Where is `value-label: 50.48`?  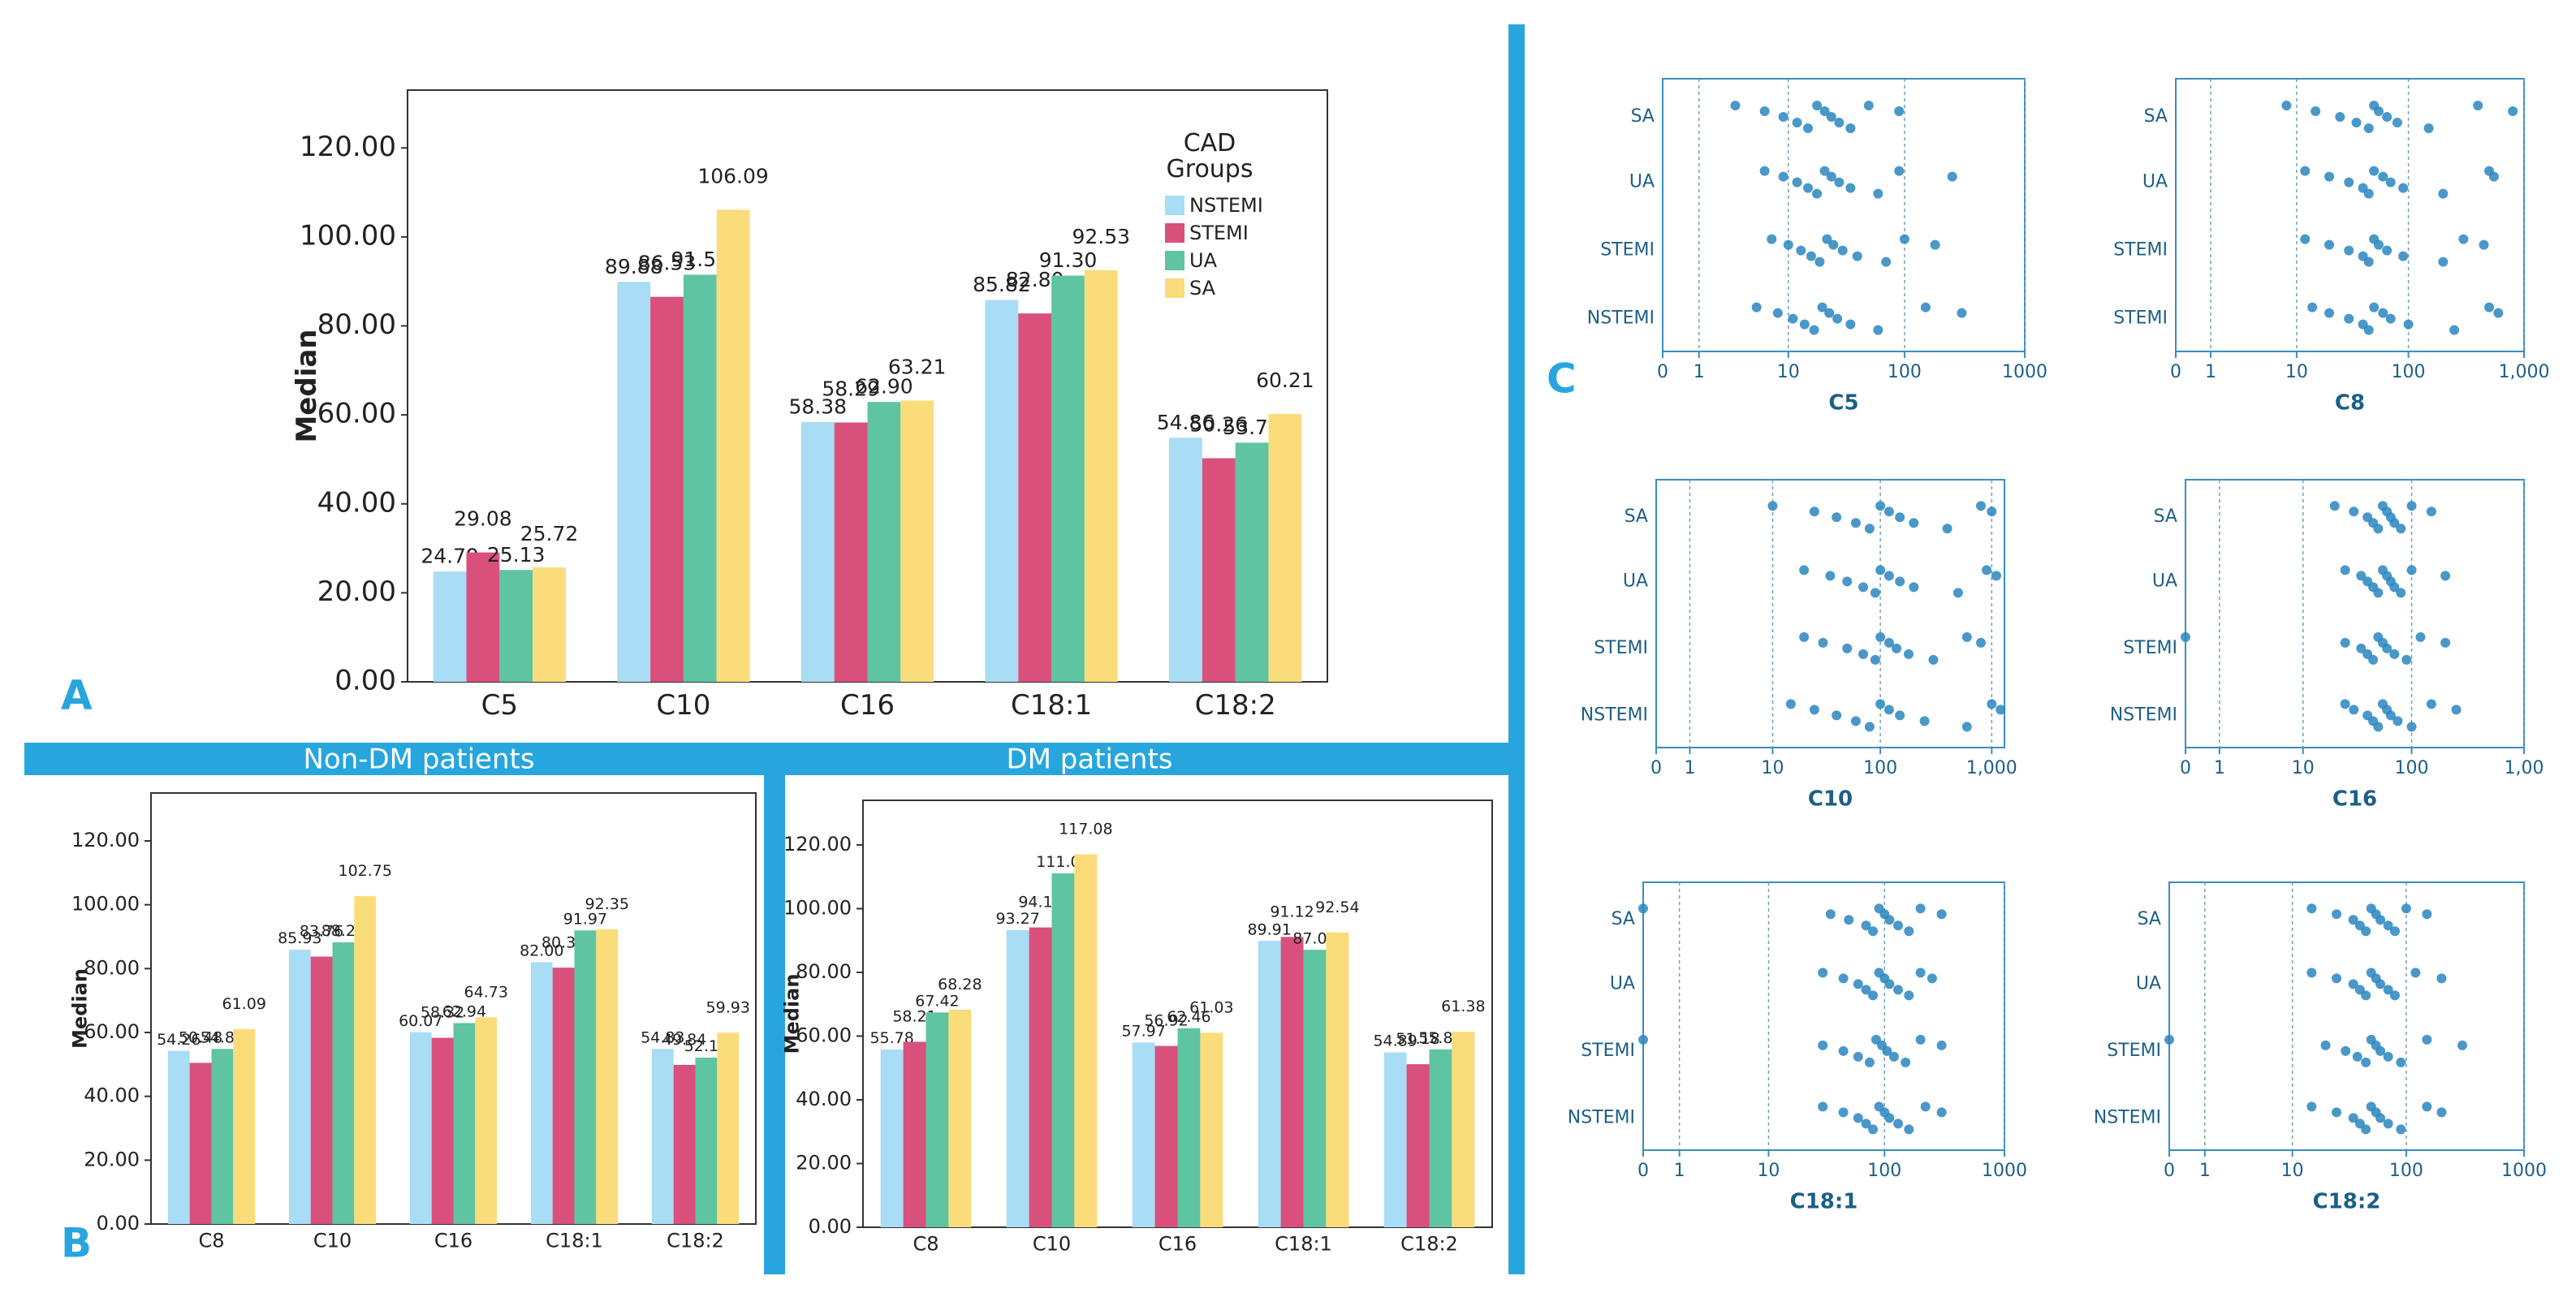
value-label: 50.48 is located at coordinates (200, 1038).